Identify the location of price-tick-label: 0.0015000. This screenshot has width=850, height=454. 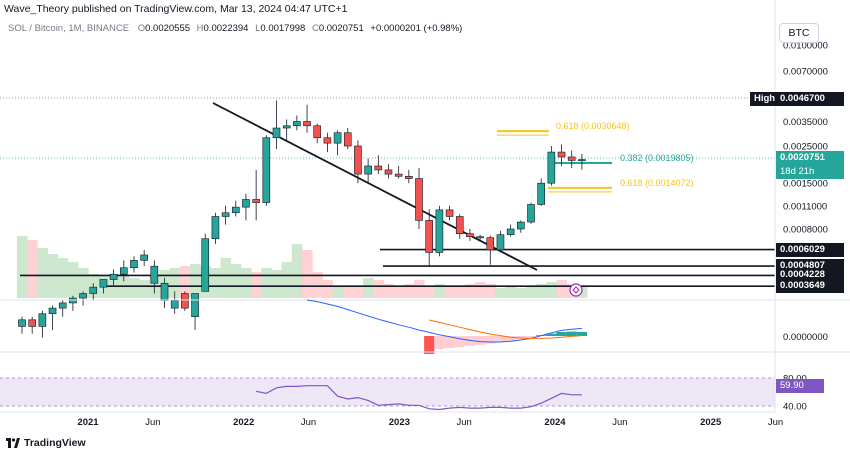
(805, 184).